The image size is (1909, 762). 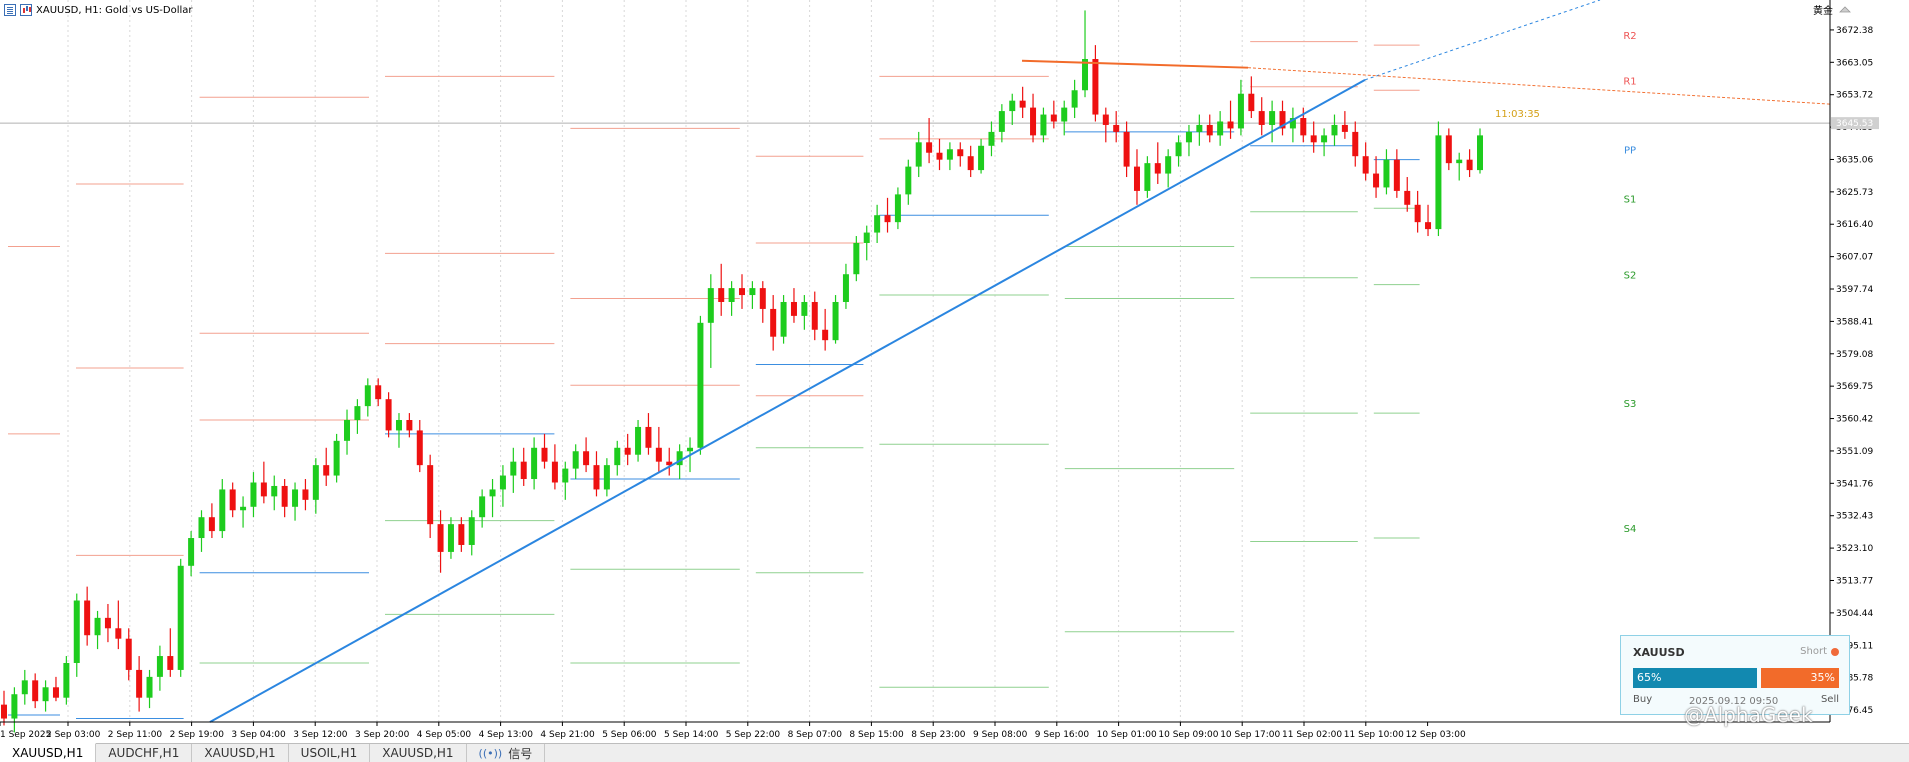 I want to click on price-tick-label: 3672.38, so click(x=1854, y=31).